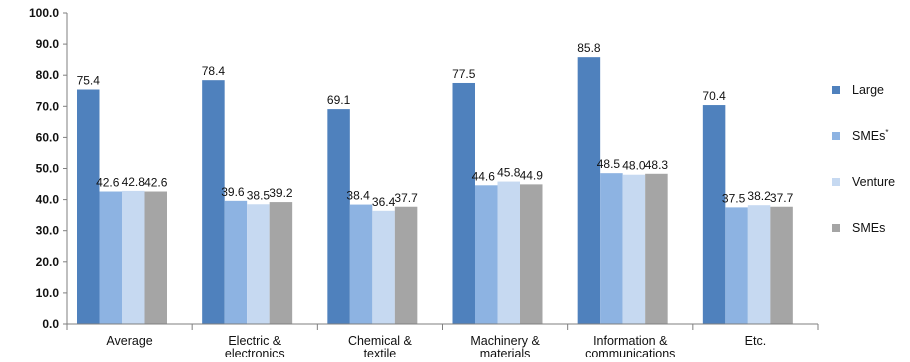 This screenshot has height=362, width=910. What do you see at coordinates (589, 48) in the screenshot?
I see `data-label: 85.8` at bounding box center [589, 48].